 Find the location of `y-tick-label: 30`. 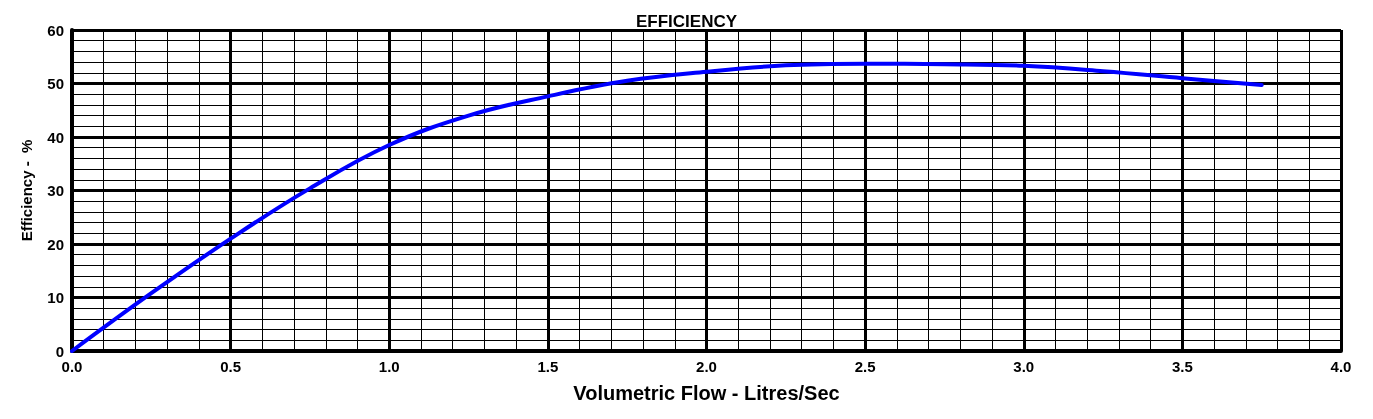

y-tick-label: 30 is located at coordinates (55, 190).